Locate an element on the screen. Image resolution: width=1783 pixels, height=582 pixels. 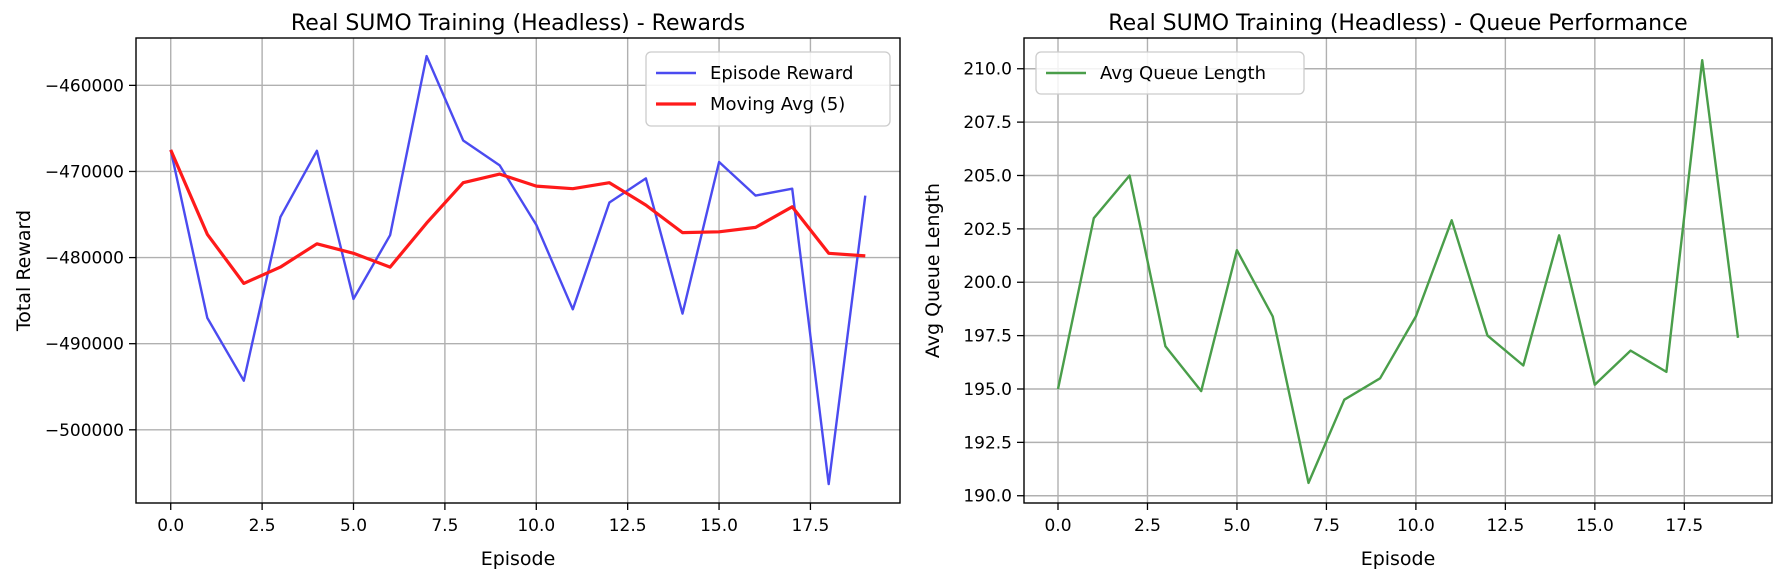
legend-label-episode-reward: Episode Reward is located at coordinates (781, 73).